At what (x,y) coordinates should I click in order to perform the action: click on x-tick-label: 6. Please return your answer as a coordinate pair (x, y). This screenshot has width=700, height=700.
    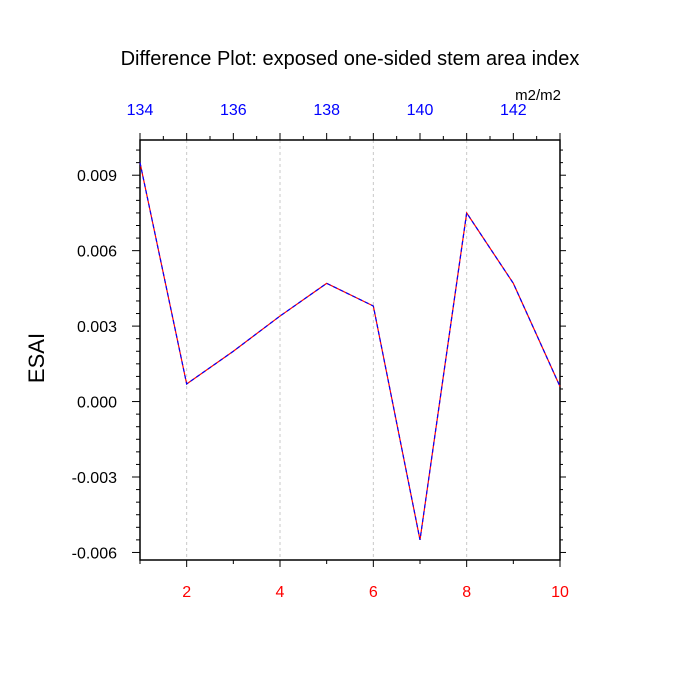
    Looking at the image, I should click on (373, 592).